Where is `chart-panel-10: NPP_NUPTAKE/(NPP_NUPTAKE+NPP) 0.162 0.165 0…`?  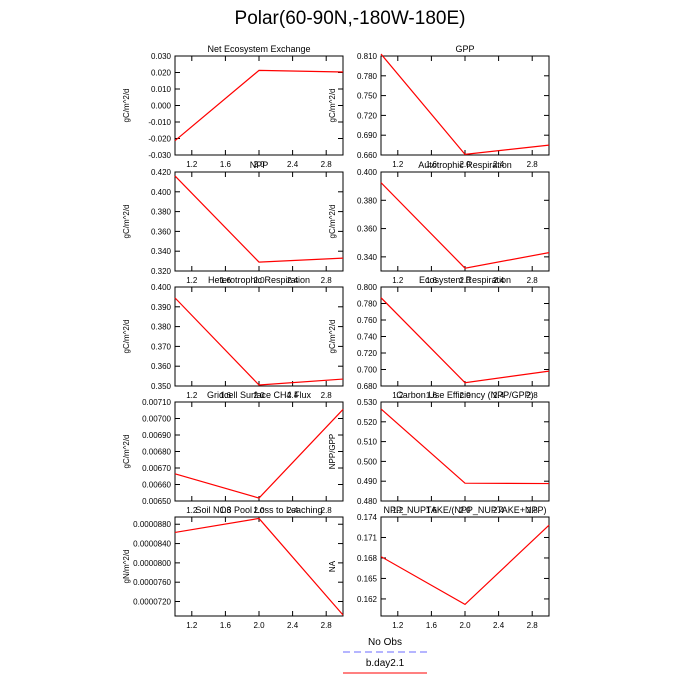
chart-panel-10: NPP_NUPTAKE/(NPP_NUPTAKE+NPP) 0.162 0.165 0… is located at coordinates (439, 567).